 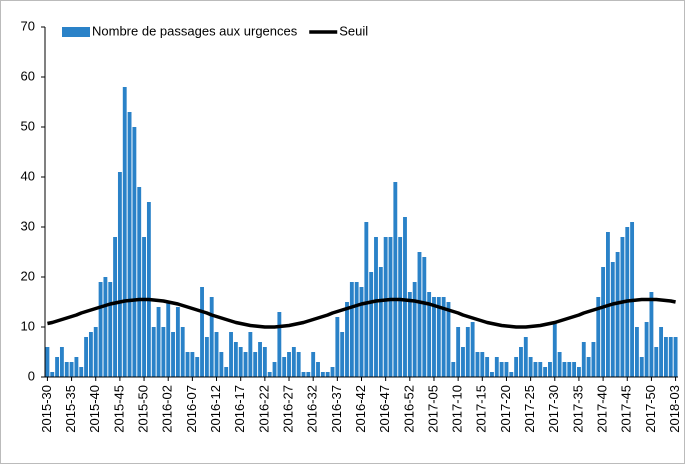 What do you see at coordinates (28, 175) in the screenshot?
I see `y-tick-label: 40` at bounding box center [28, 175].